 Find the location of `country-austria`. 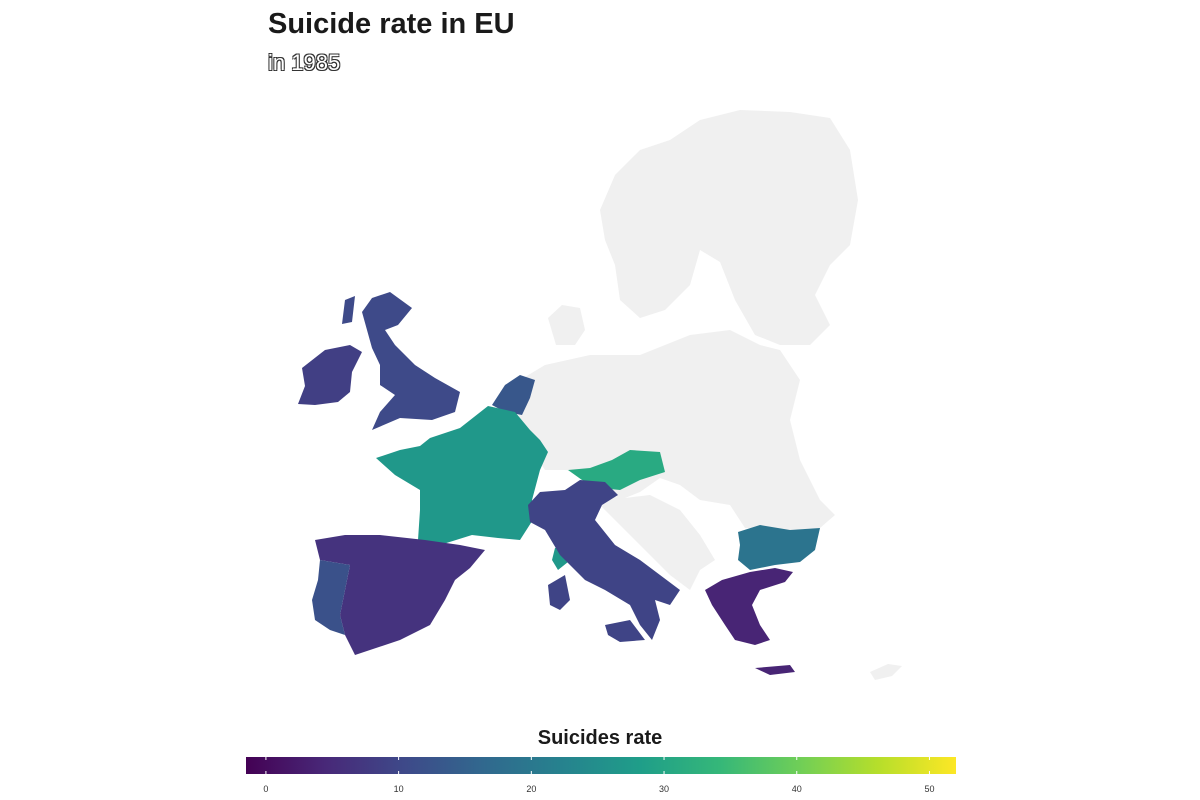

country-austria is located at coordinates (616, 470).